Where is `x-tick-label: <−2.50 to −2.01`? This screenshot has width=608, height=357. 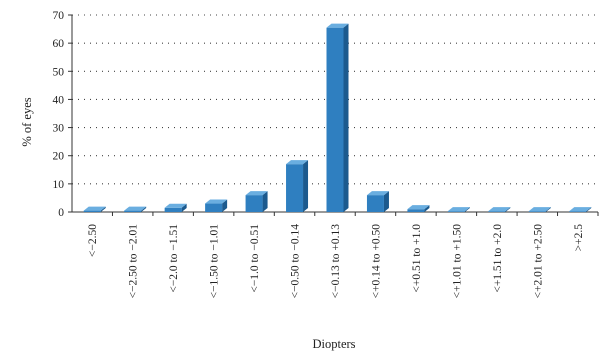 x-tick-label: <−2.50 to −2.01 is located at coordinates (134, 261).